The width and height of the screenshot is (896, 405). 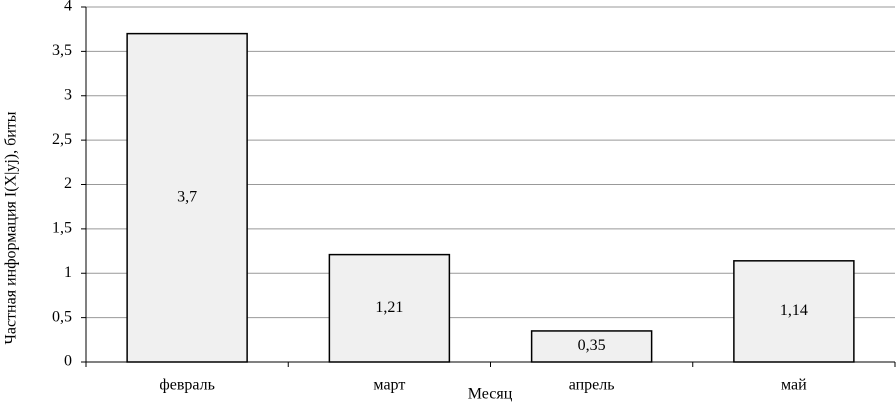 I want to click on y-tick-label: 2,5, so click(x=62, y=139).